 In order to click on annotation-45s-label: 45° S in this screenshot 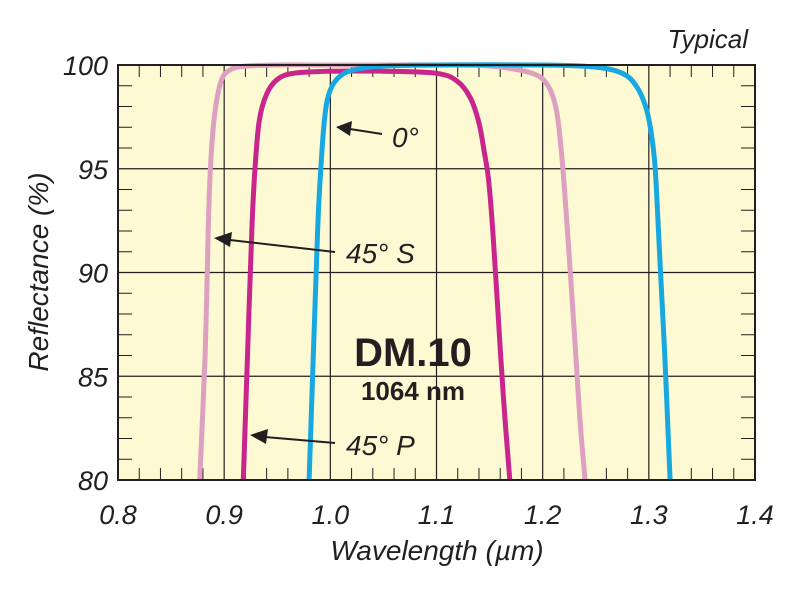, I will do `click(380, 253)`.